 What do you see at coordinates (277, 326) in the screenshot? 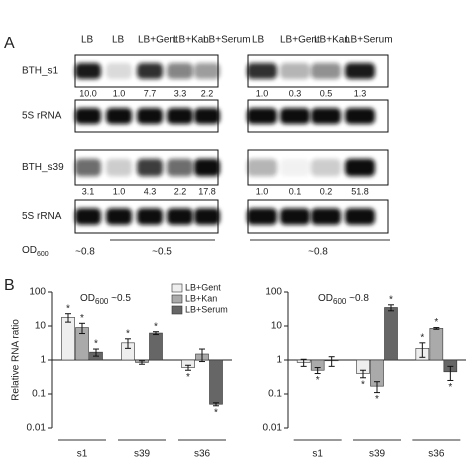
I see `y-tick-label: 10` at bounding box center [277, 326].